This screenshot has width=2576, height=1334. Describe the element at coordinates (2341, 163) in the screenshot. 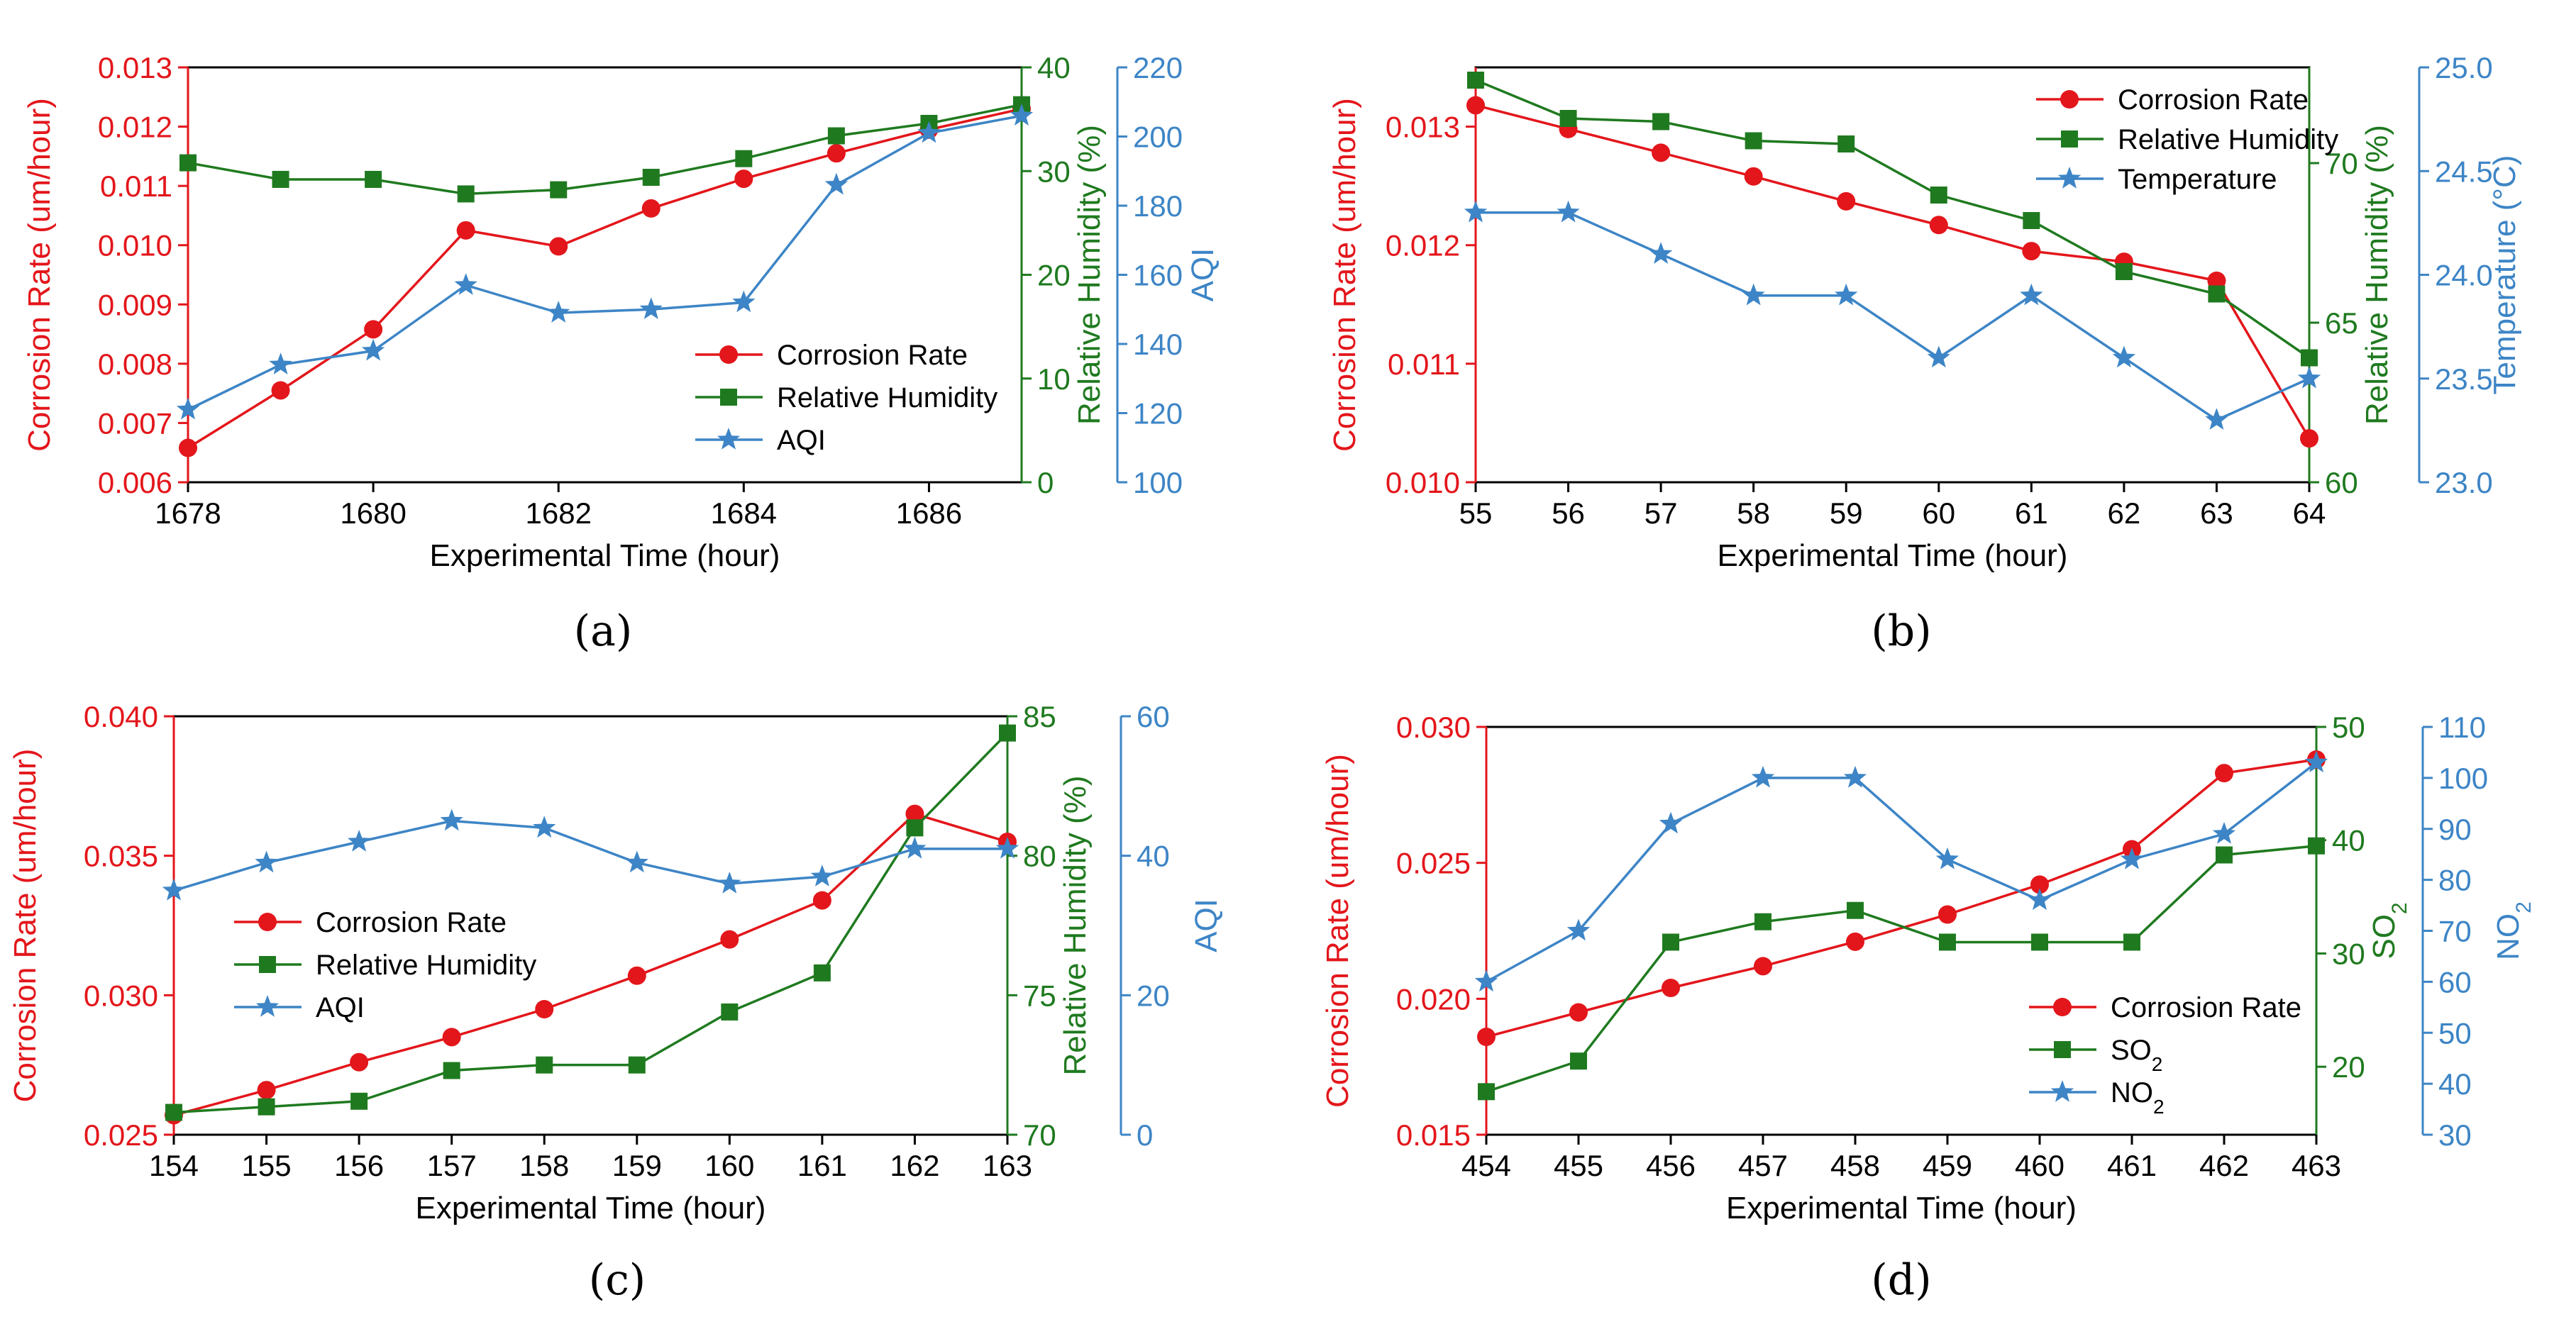

I see `y-tick-label: 70` at that location.